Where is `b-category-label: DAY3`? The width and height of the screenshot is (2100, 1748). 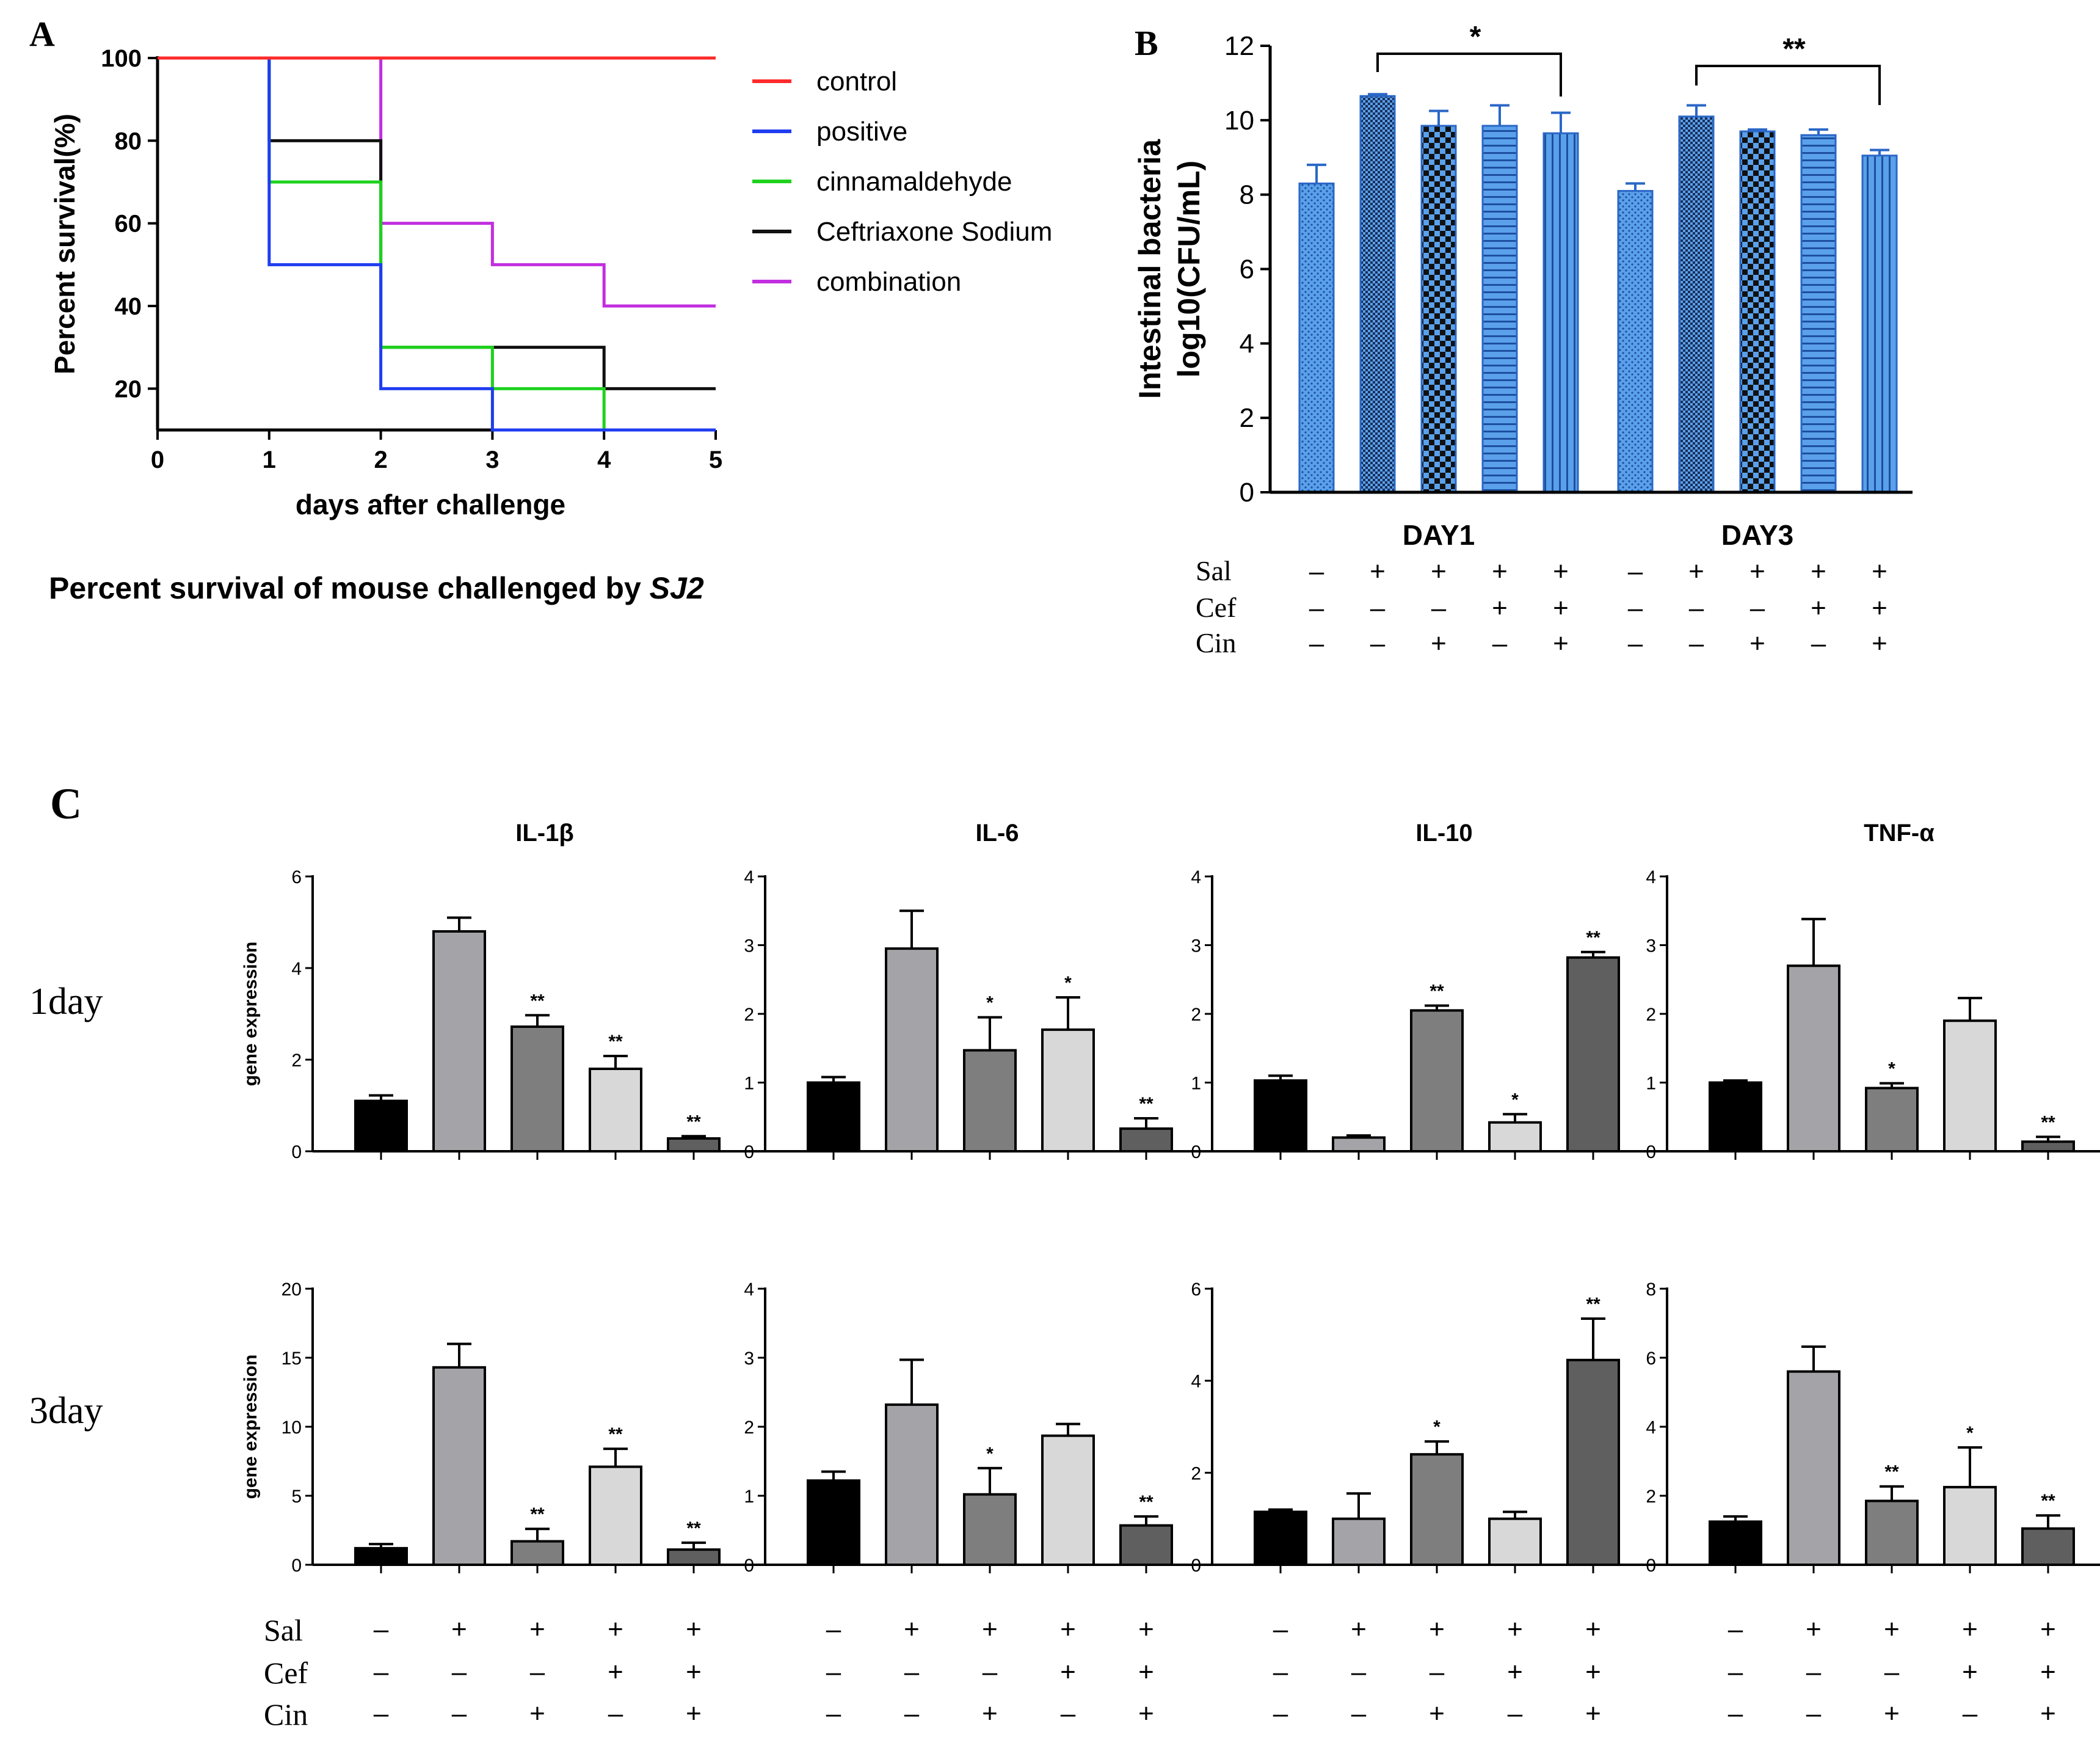
b-category-label: DAY3 is located at coordinates (1757, 535).